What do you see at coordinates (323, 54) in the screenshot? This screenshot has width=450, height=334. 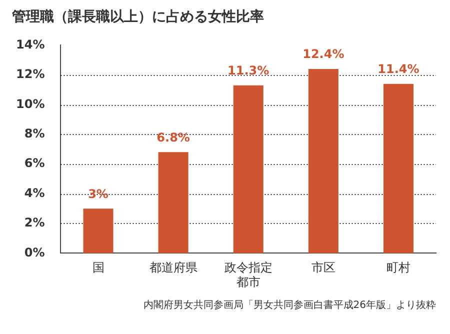 I see `data-label: 12.4%` at bounding box center [323, 54].